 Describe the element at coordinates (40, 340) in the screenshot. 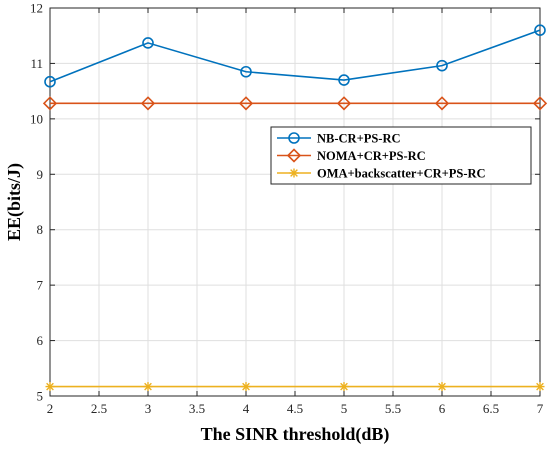

I see `y-tick-label-1: 6` at that location.